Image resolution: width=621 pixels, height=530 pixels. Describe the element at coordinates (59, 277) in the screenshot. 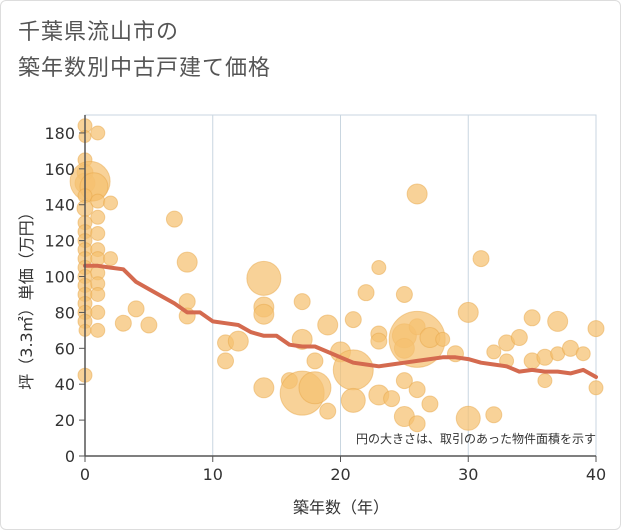

I see `y-tick-label: 100` at that location.